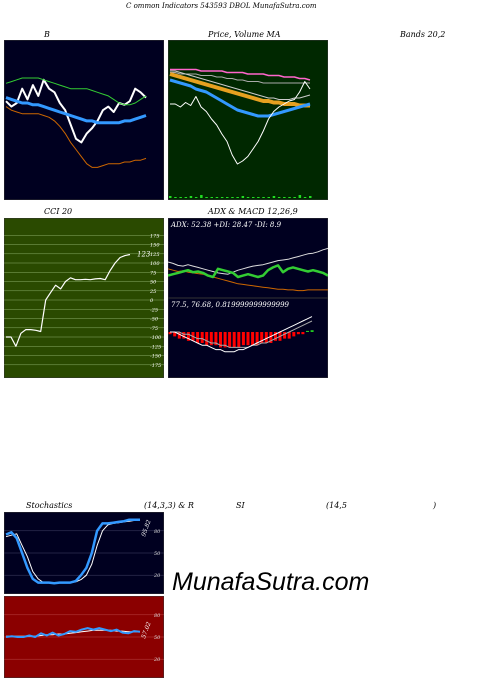  Describe the element at coordinates (336, 505) in the screenshot. I see `rsi-params-label: (14,5` at that location.